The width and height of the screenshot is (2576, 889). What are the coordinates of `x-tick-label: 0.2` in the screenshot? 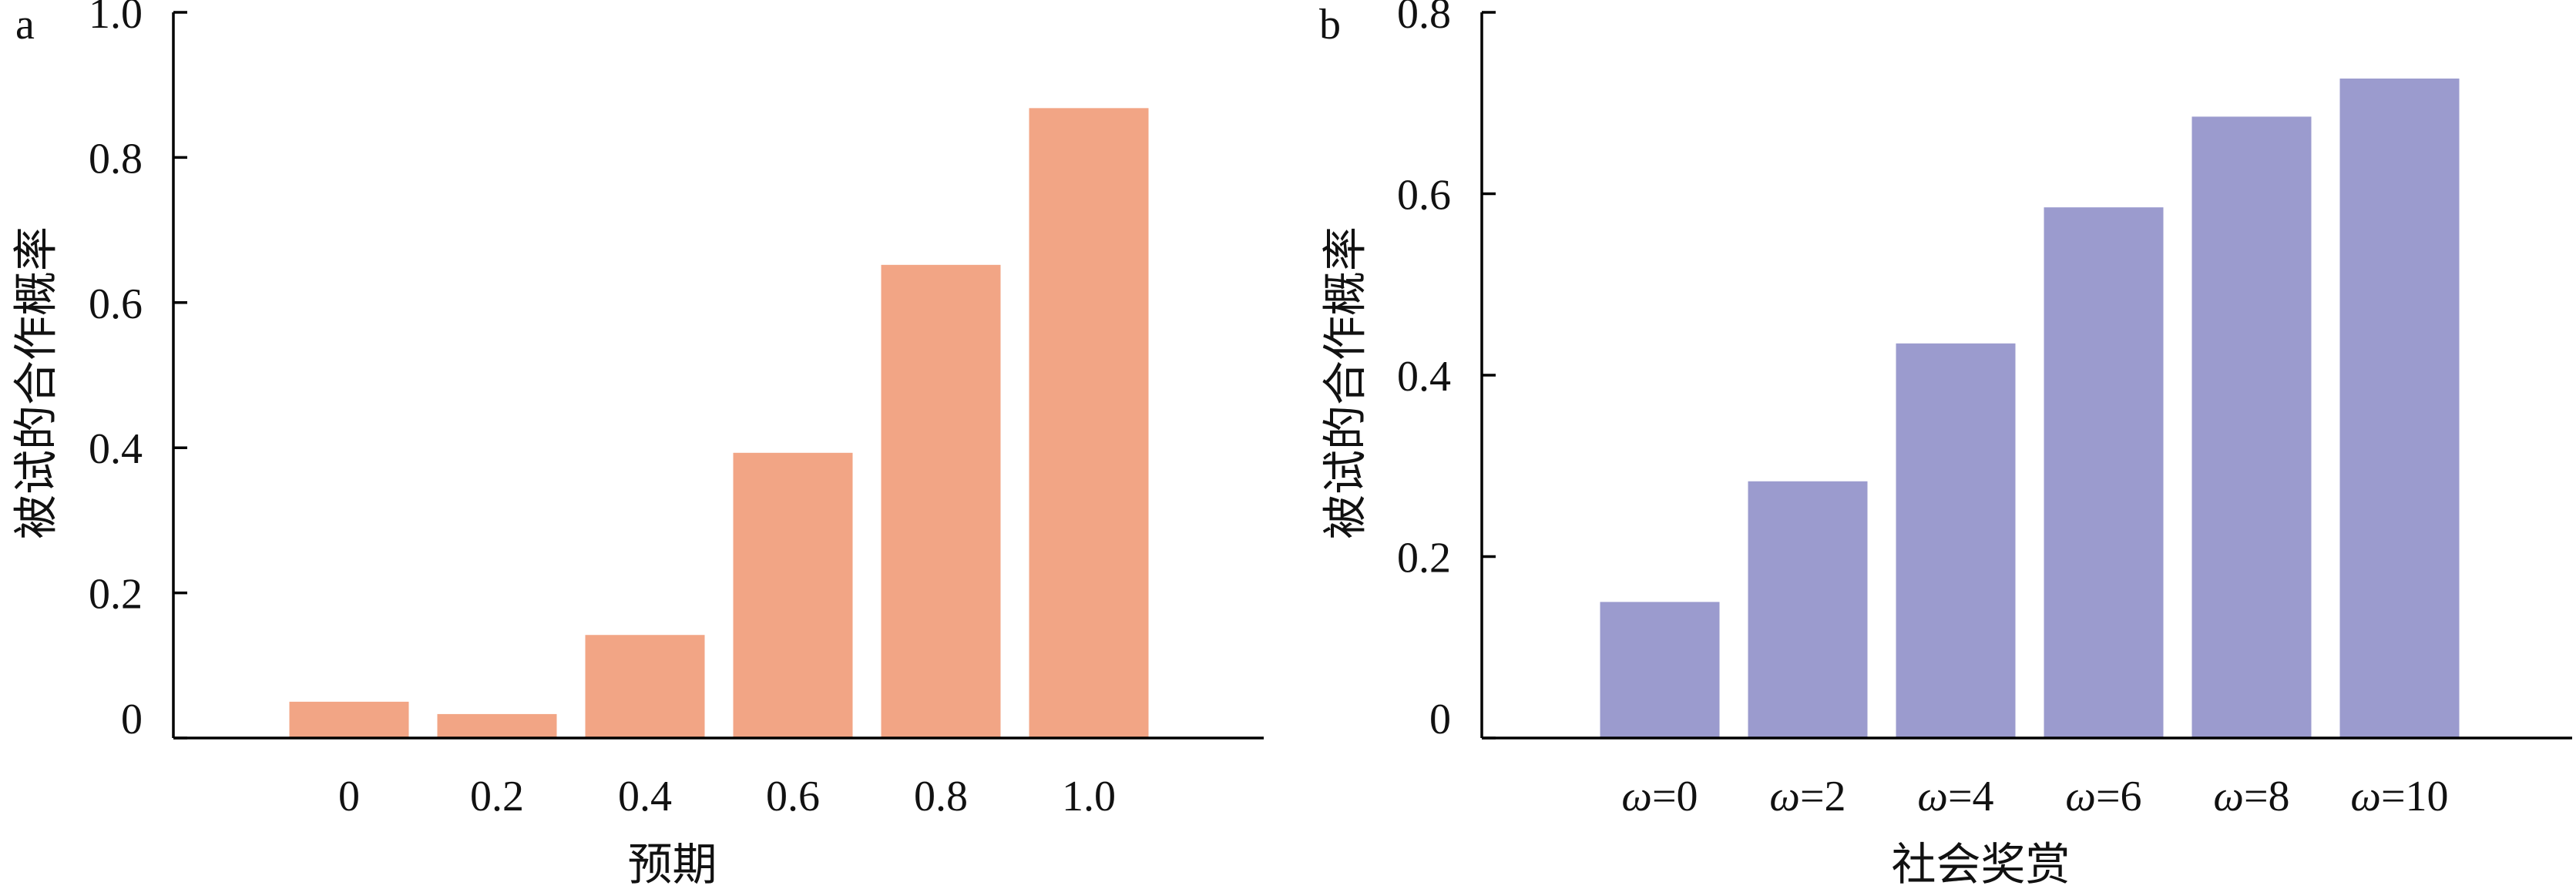 It's located at (497, 797).